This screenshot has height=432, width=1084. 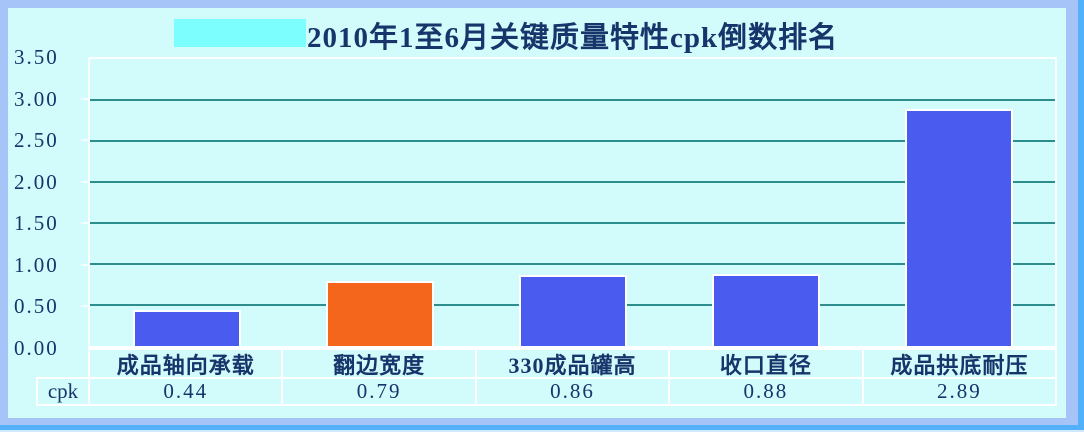 I want to click on category-label: 330成品罐高, so click(x=571, y=363).